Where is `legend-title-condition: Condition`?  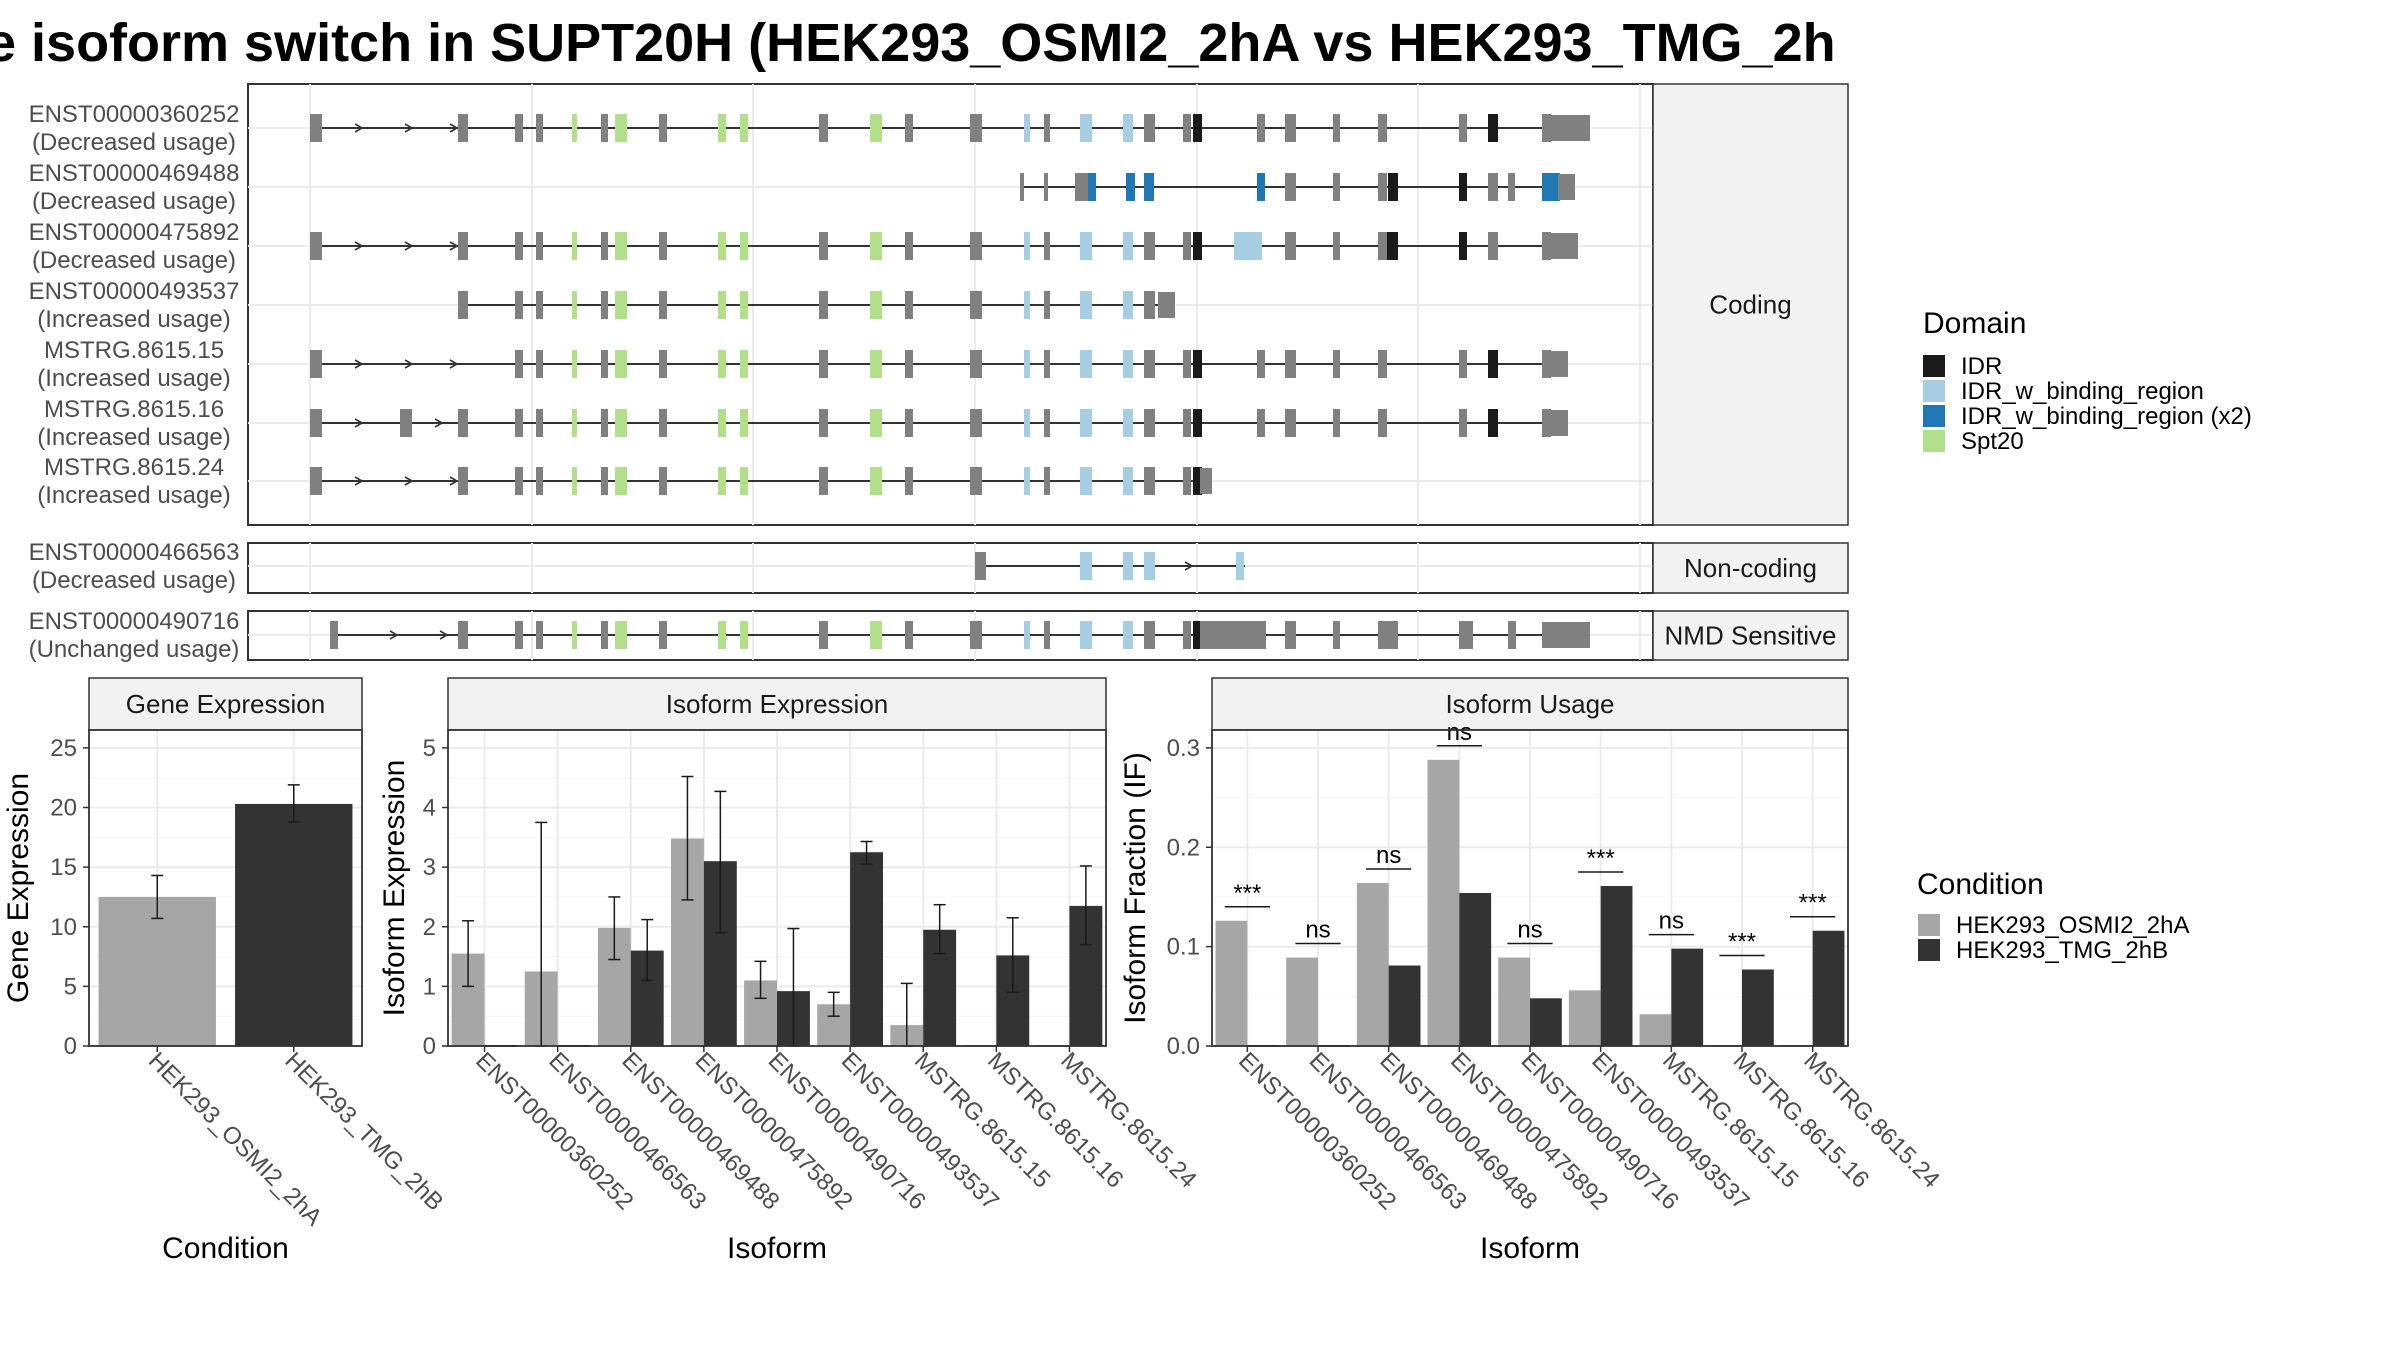
legend-title-condition: Condition is located at coordinates (1980, 884).